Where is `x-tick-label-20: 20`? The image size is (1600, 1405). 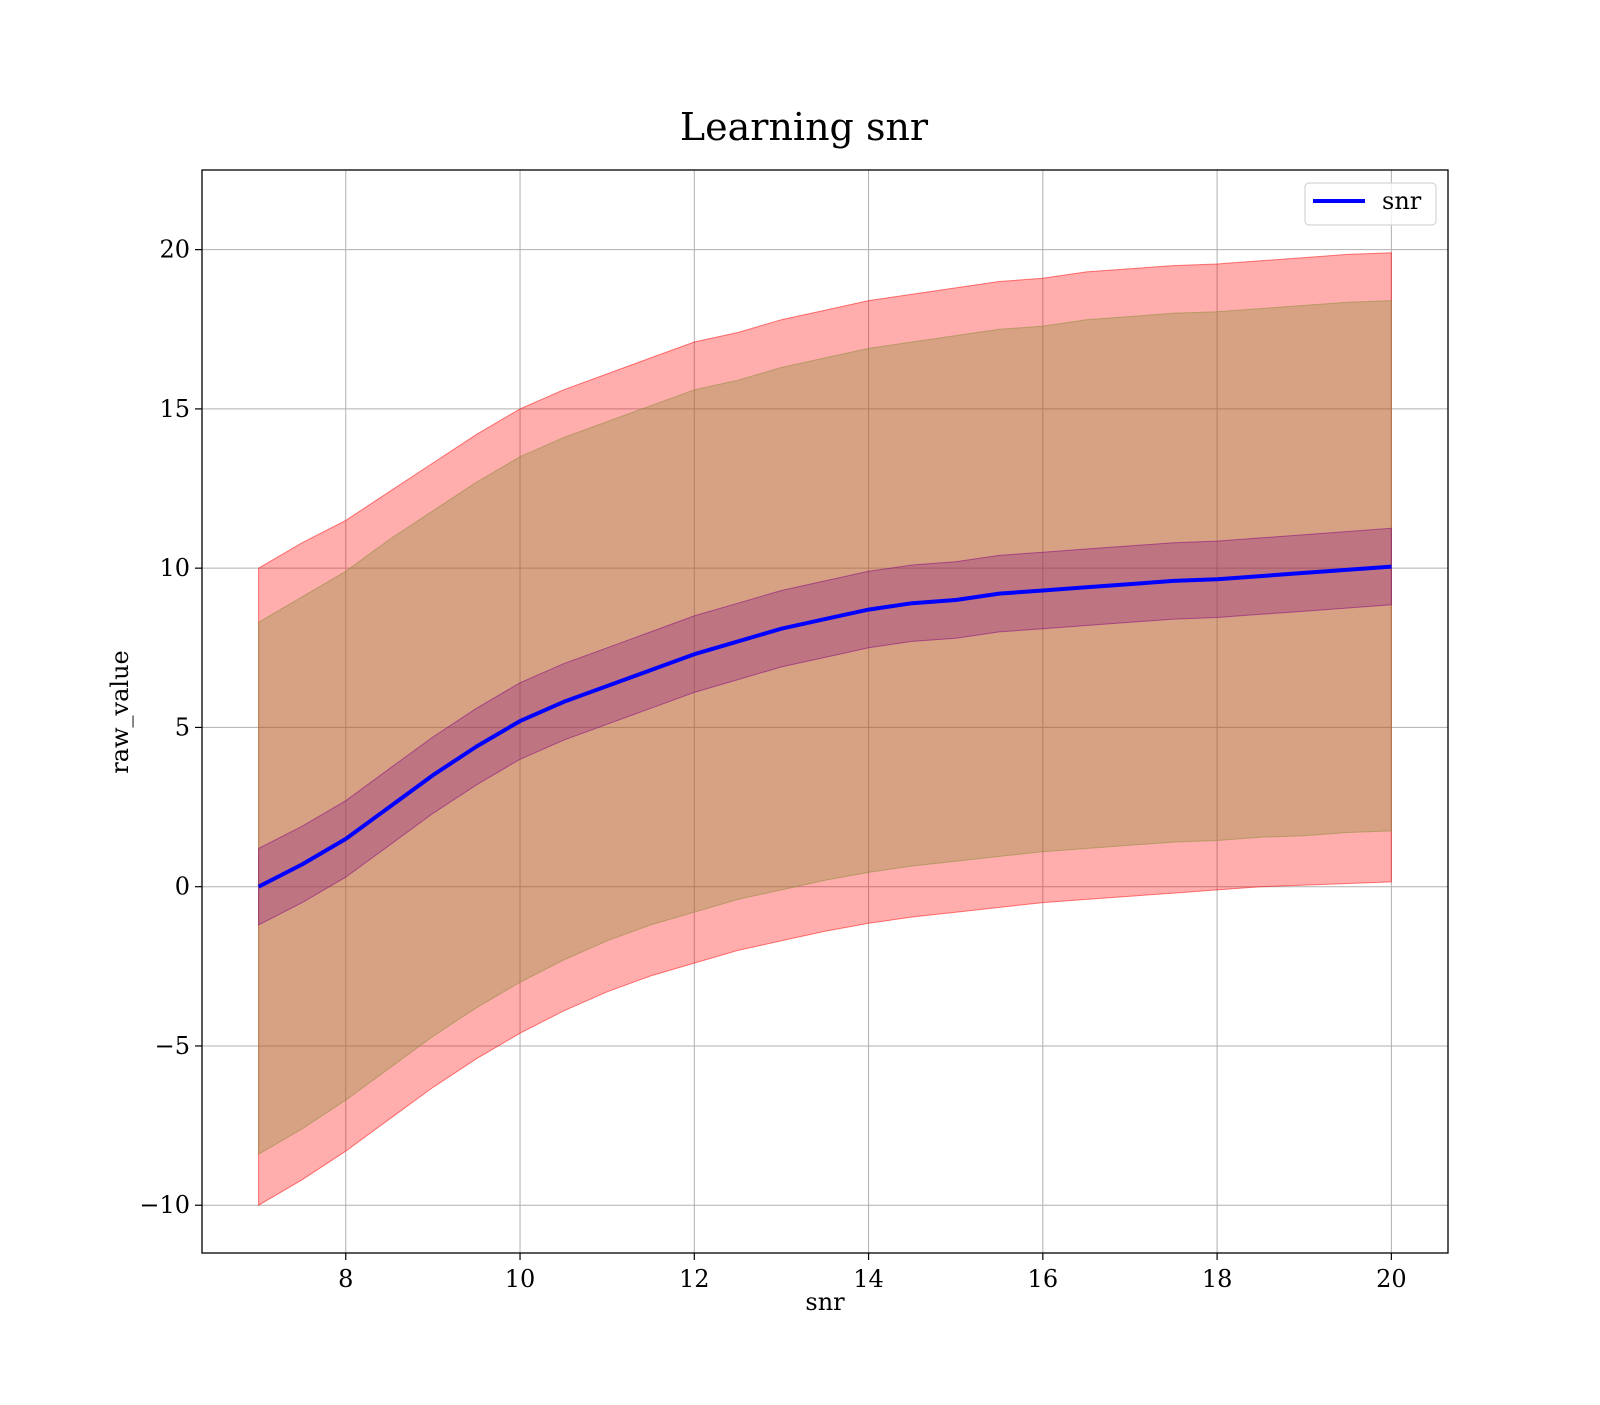
x-tick-label-20: 20 is located at coordinates (1391, 1279).